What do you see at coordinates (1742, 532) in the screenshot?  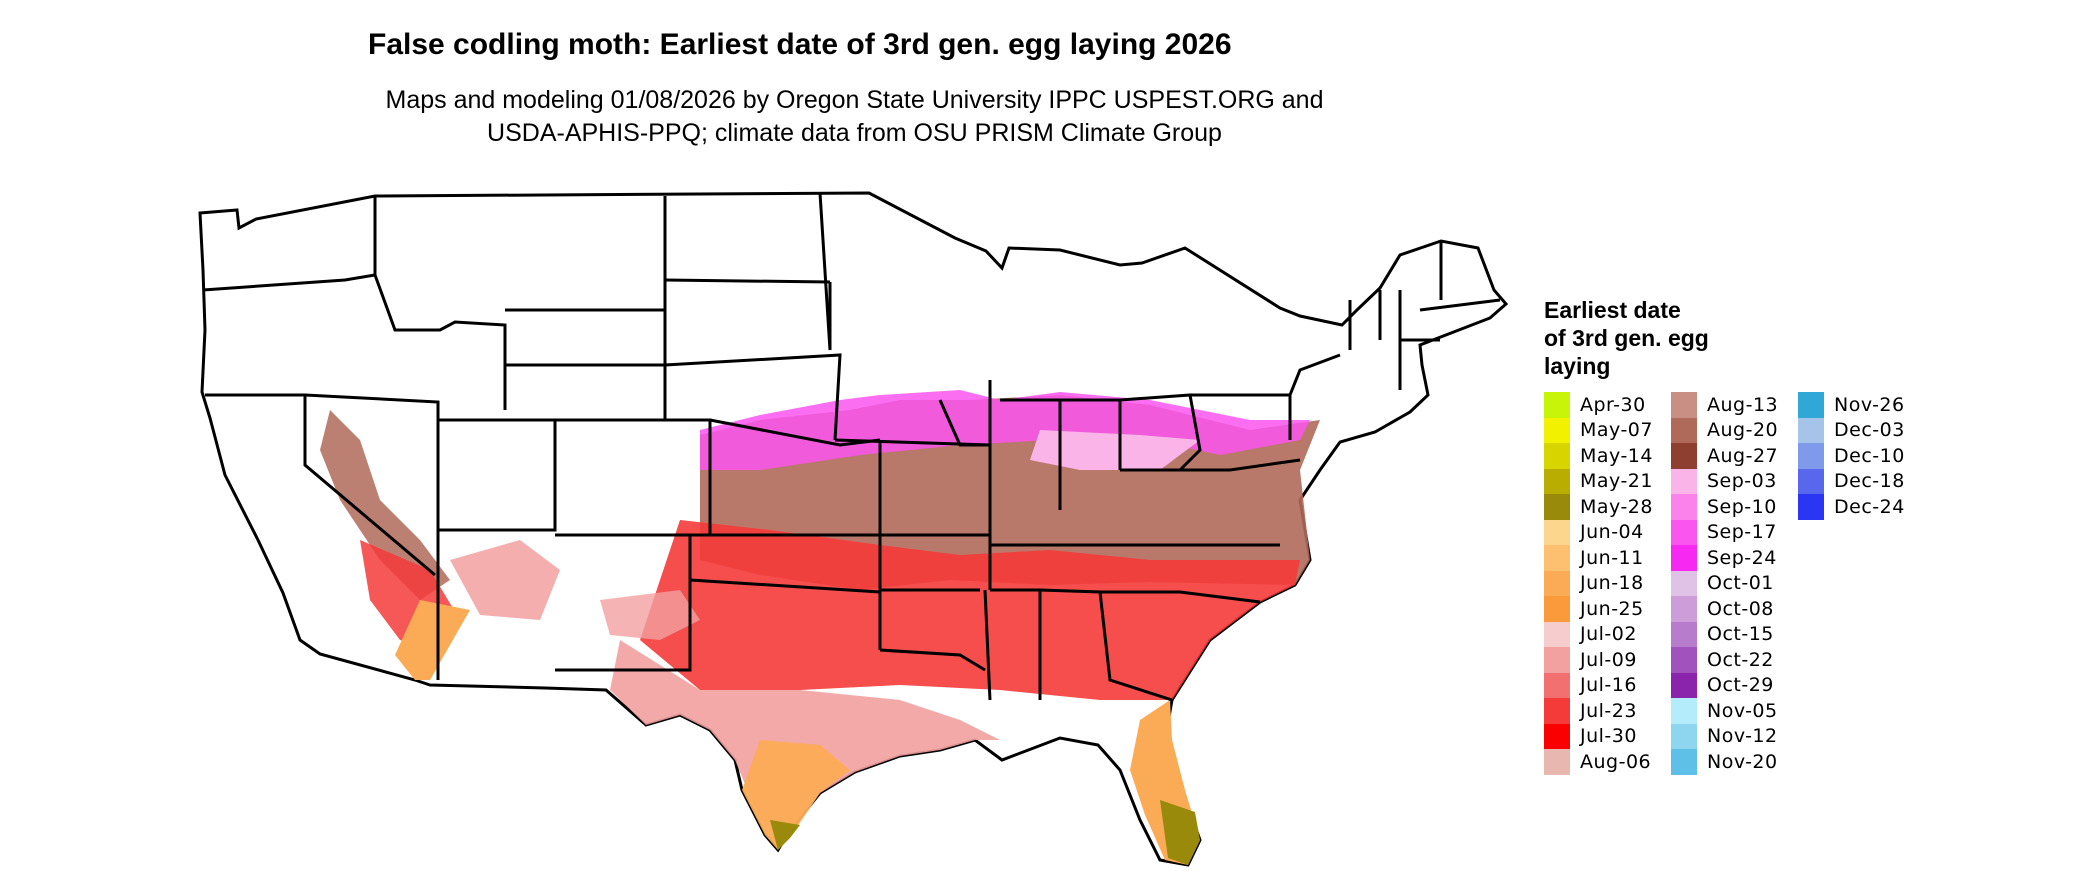 I see `legend-label: Sep-17` at bounding box center [1742, 532].